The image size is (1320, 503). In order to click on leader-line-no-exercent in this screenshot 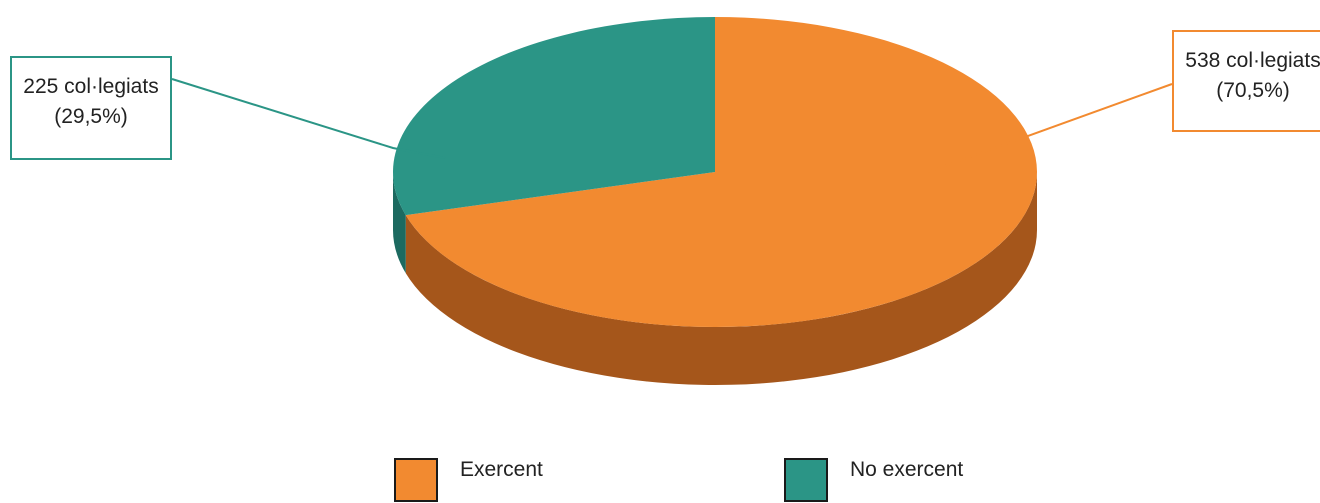, I will do `click(308, 118)`.